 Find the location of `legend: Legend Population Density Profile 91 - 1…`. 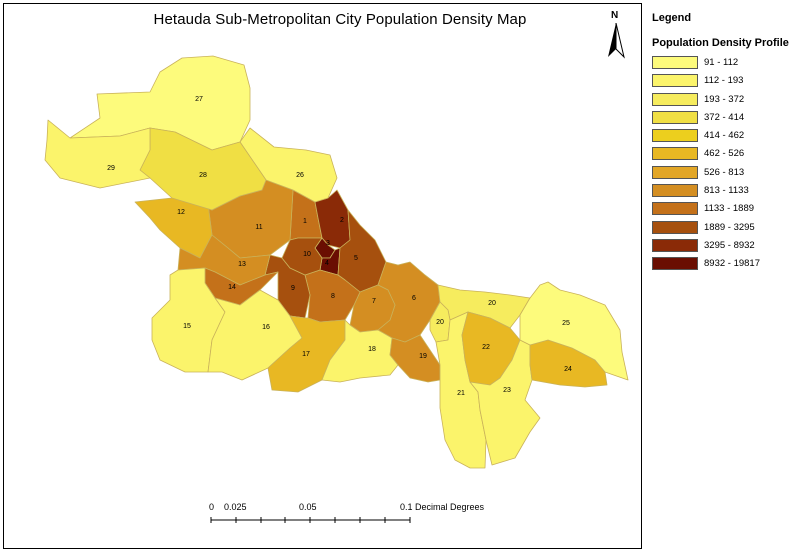

legend: Legend Population Density Profile 91 - 1… is located at coordinates (725, 143).